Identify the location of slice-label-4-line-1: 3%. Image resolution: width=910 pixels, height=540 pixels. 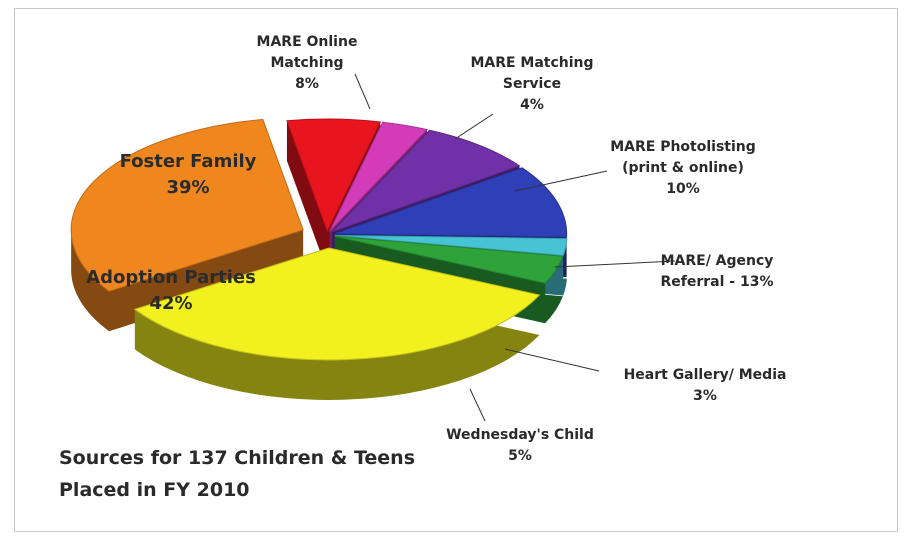
(705, 396).